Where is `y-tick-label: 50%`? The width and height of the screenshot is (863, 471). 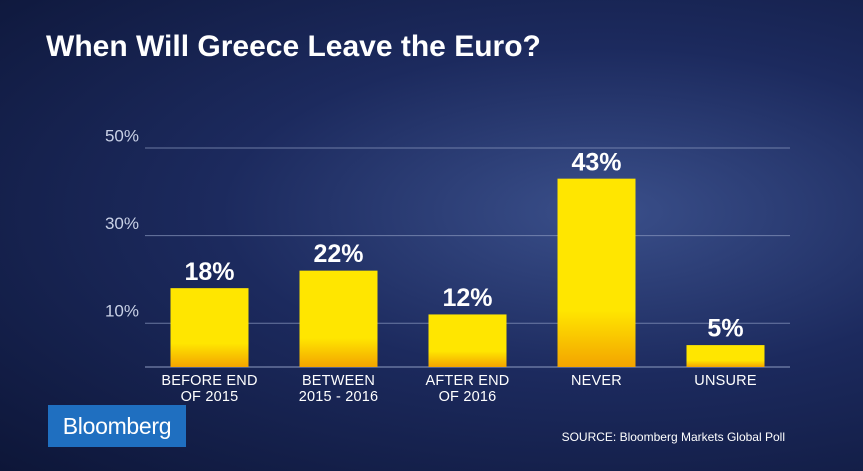 y-tick-label: 50% is located at coordinates (122, 135).